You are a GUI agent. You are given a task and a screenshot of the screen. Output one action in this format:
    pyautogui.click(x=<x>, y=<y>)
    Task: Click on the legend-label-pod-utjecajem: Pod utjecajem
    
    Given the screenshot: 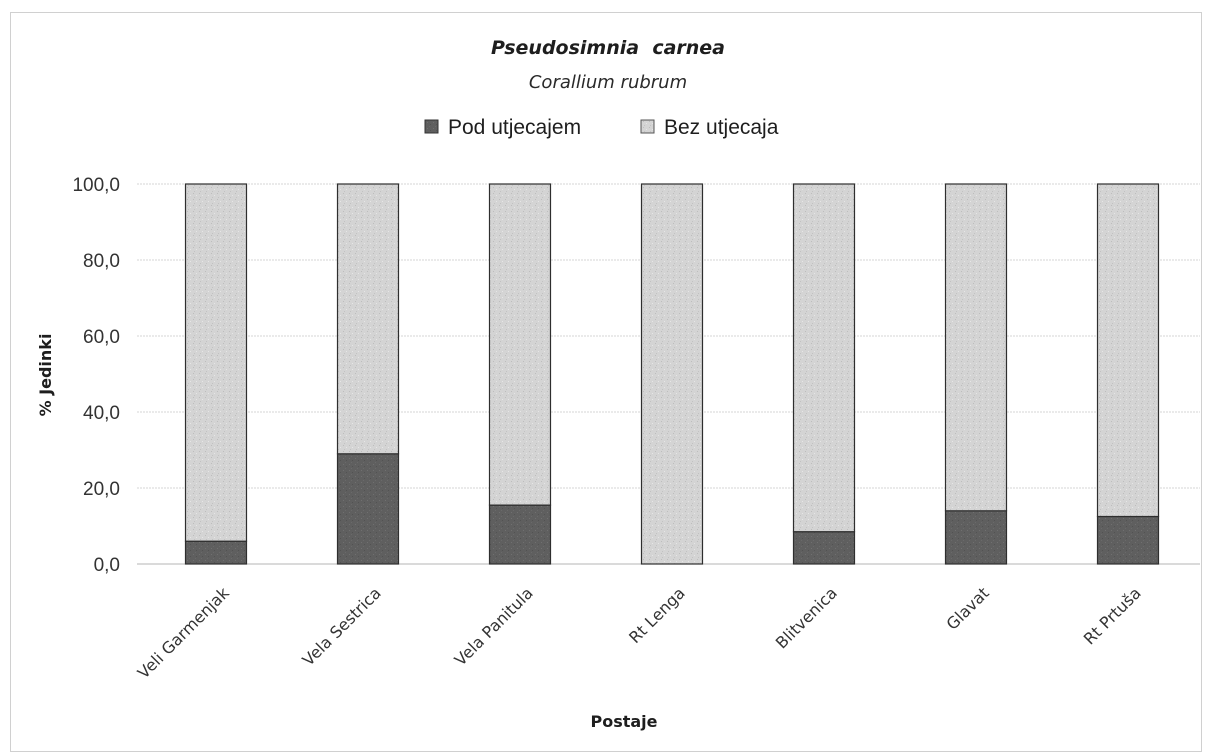 What is the action you would take?
    pyautogui.click(x=514, y=127)
    